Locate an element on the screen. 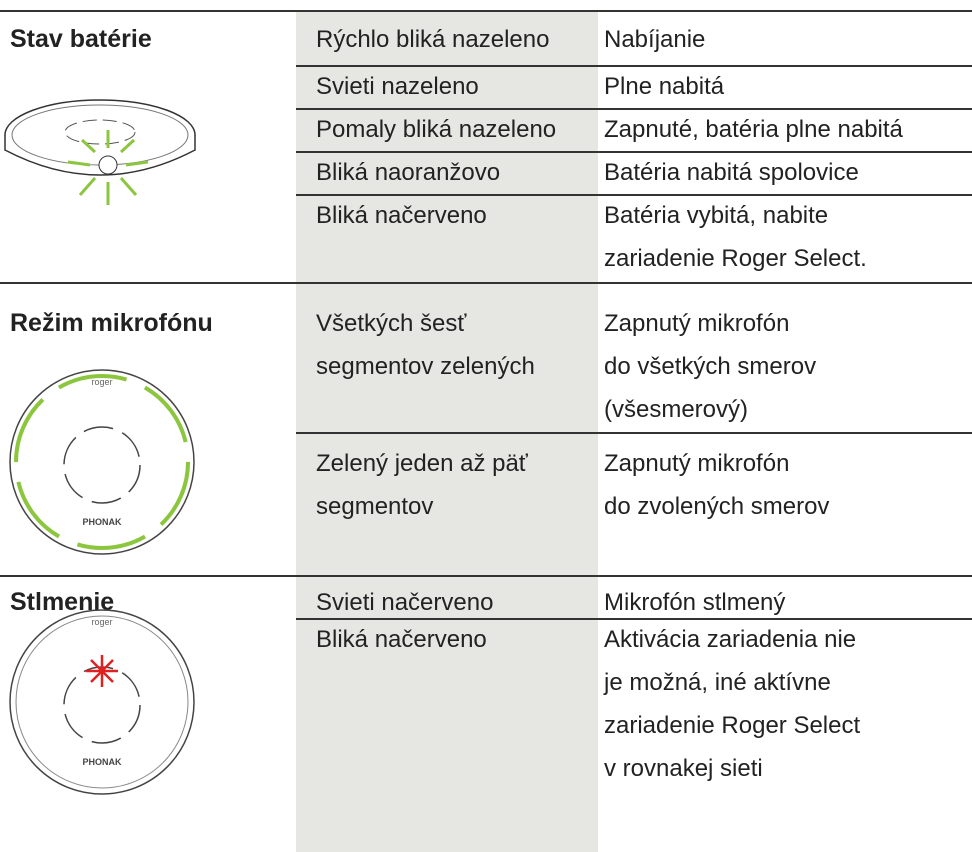  battery-device-image is located at coordinates (100, 152).